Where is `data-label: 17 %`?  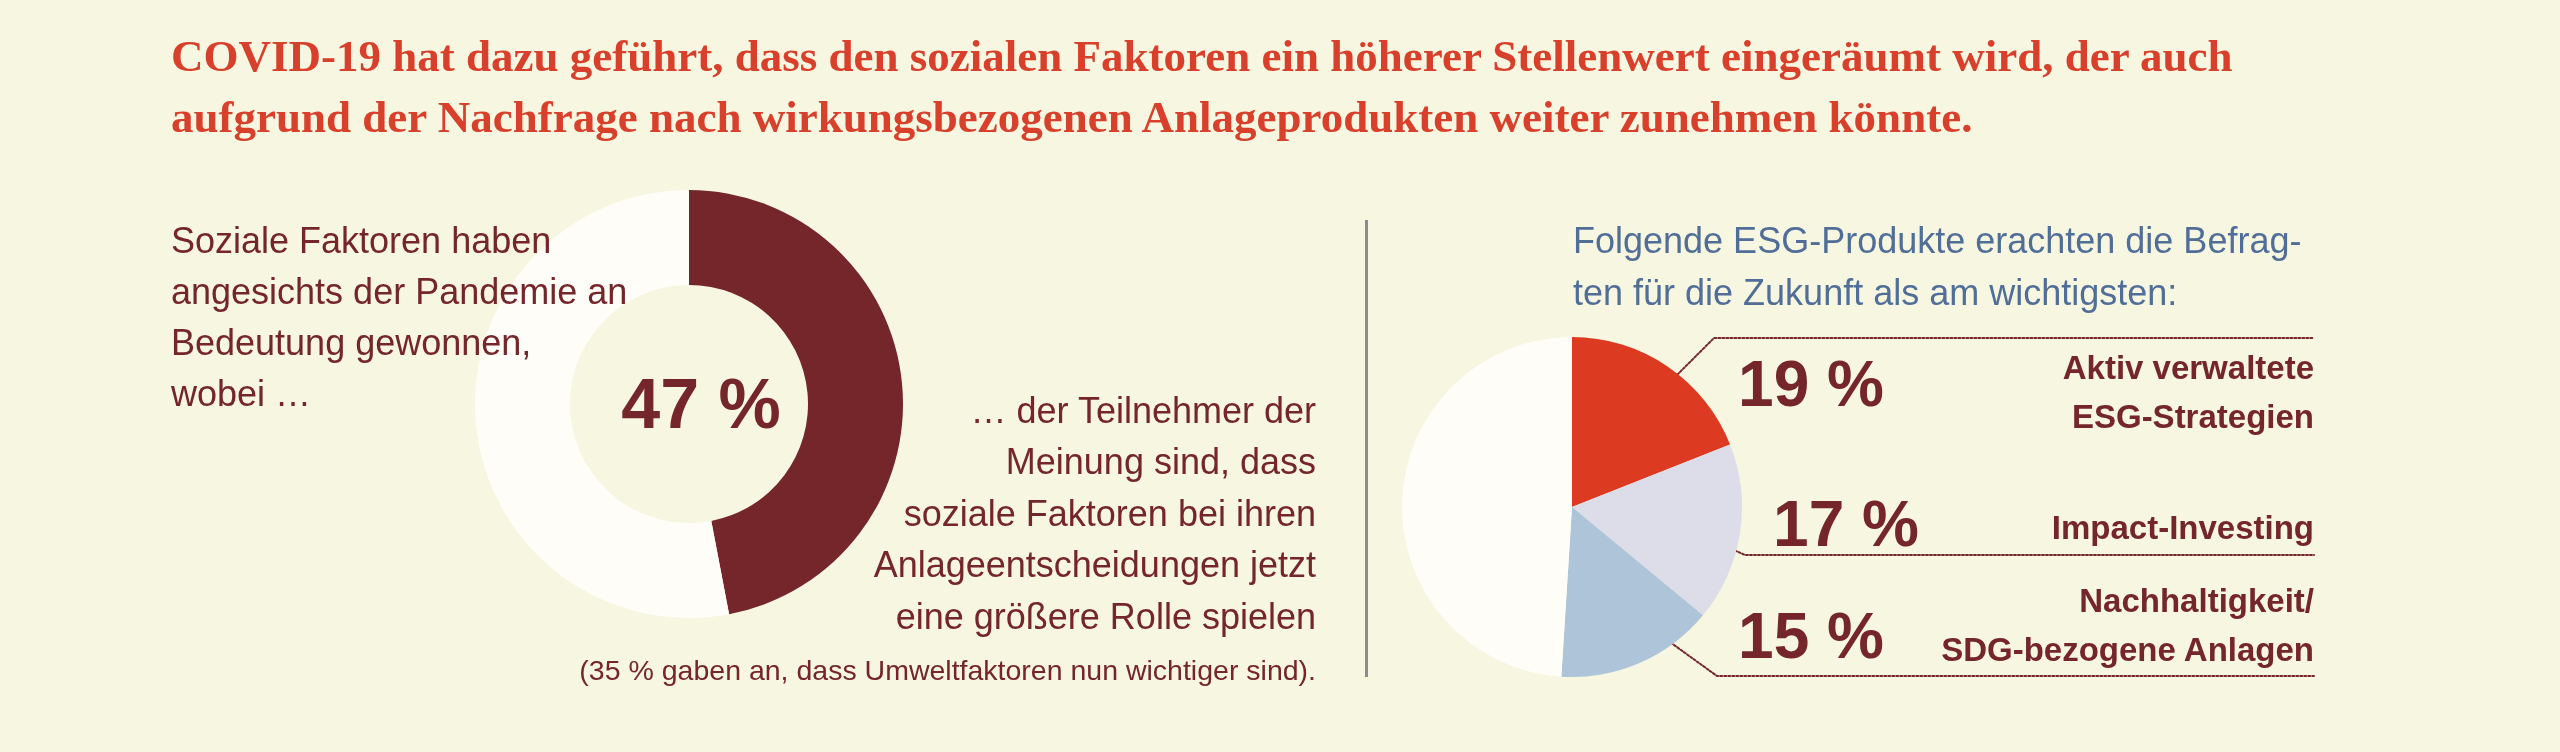
data-label: 17 % is located at coordinates (1846, 524).